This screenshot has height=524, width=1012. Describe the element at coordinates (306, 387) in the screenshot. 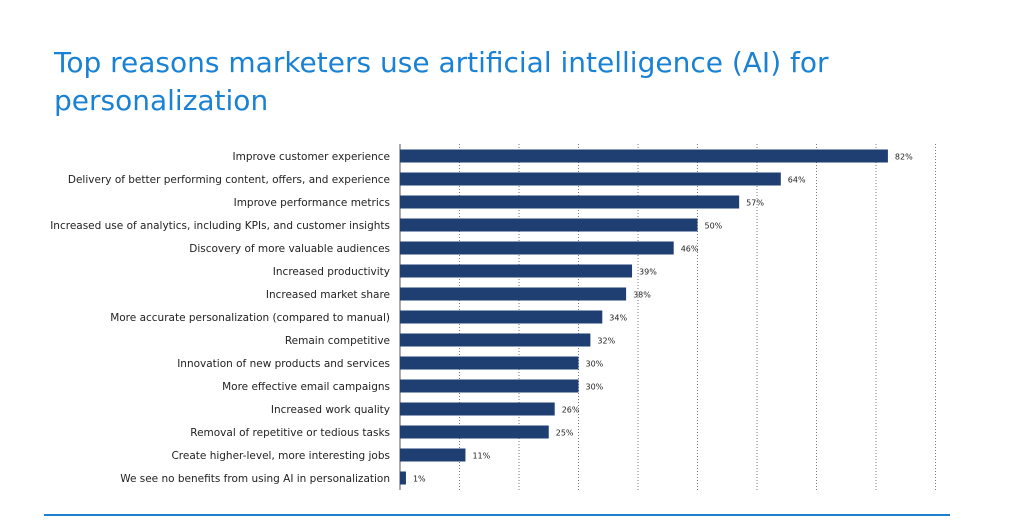

I see `category-label: More effective email campaigns` at that location.